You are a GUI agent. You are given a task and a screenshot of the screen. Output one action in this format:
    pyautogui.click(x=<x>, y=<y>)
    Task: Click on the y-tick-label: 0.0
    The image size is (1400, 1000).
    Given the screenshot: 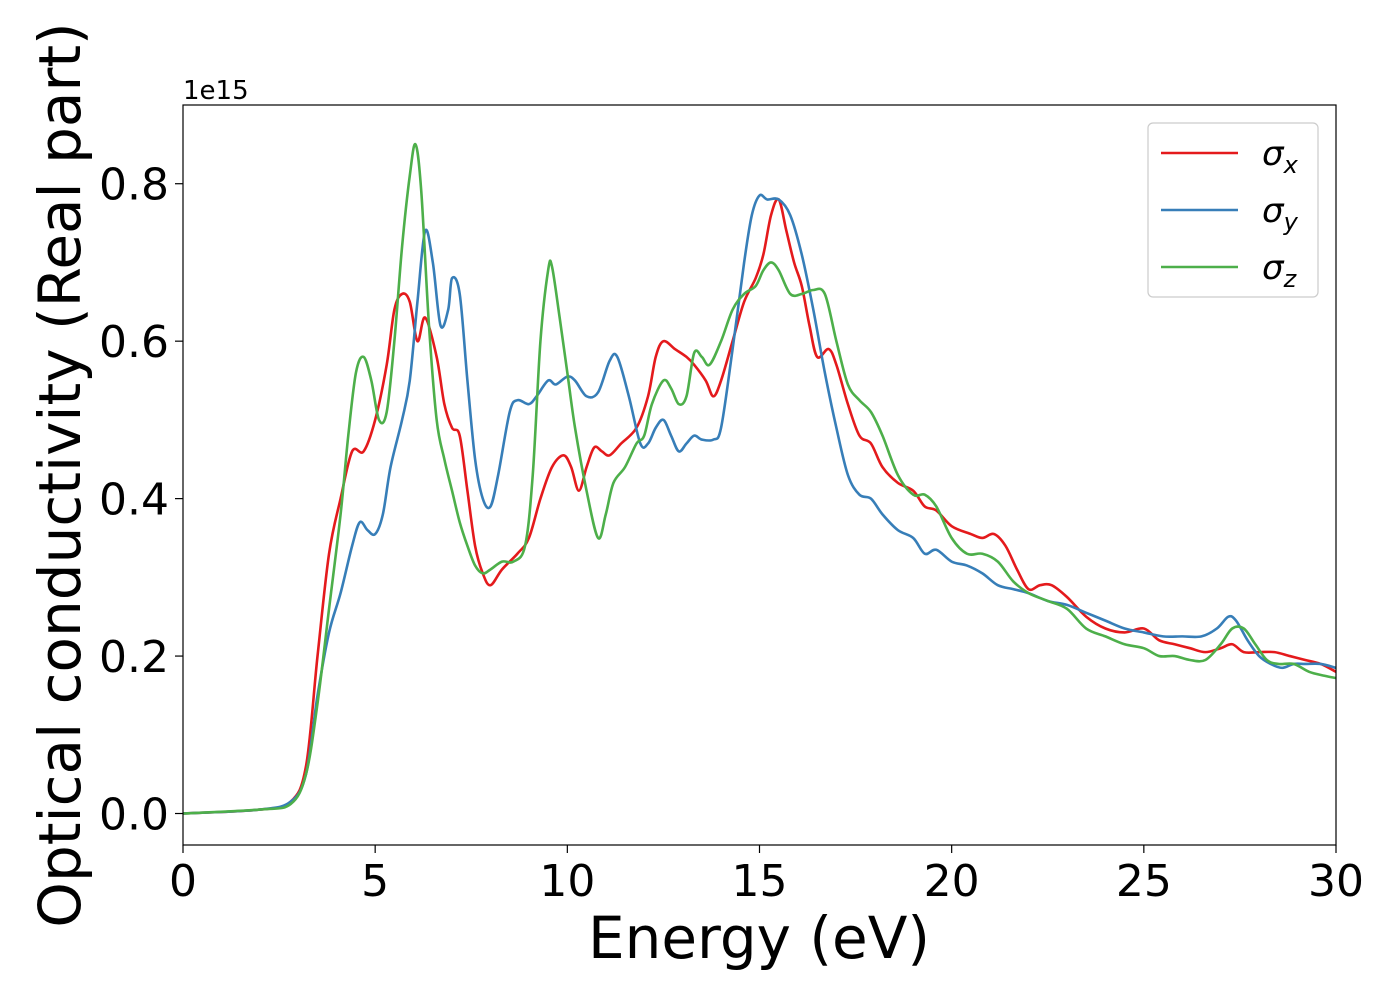 What is the action you would take?
    pyautogui.click(x=134, y=815)
    